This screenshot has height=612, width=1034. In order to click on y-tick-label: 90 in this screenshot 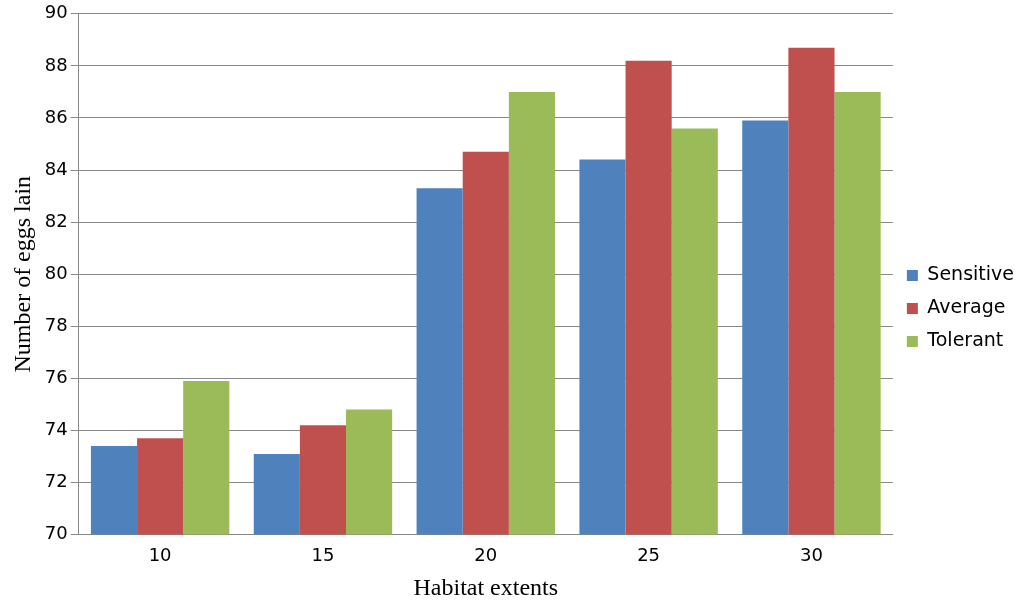, I will do `click(56, 12)`.